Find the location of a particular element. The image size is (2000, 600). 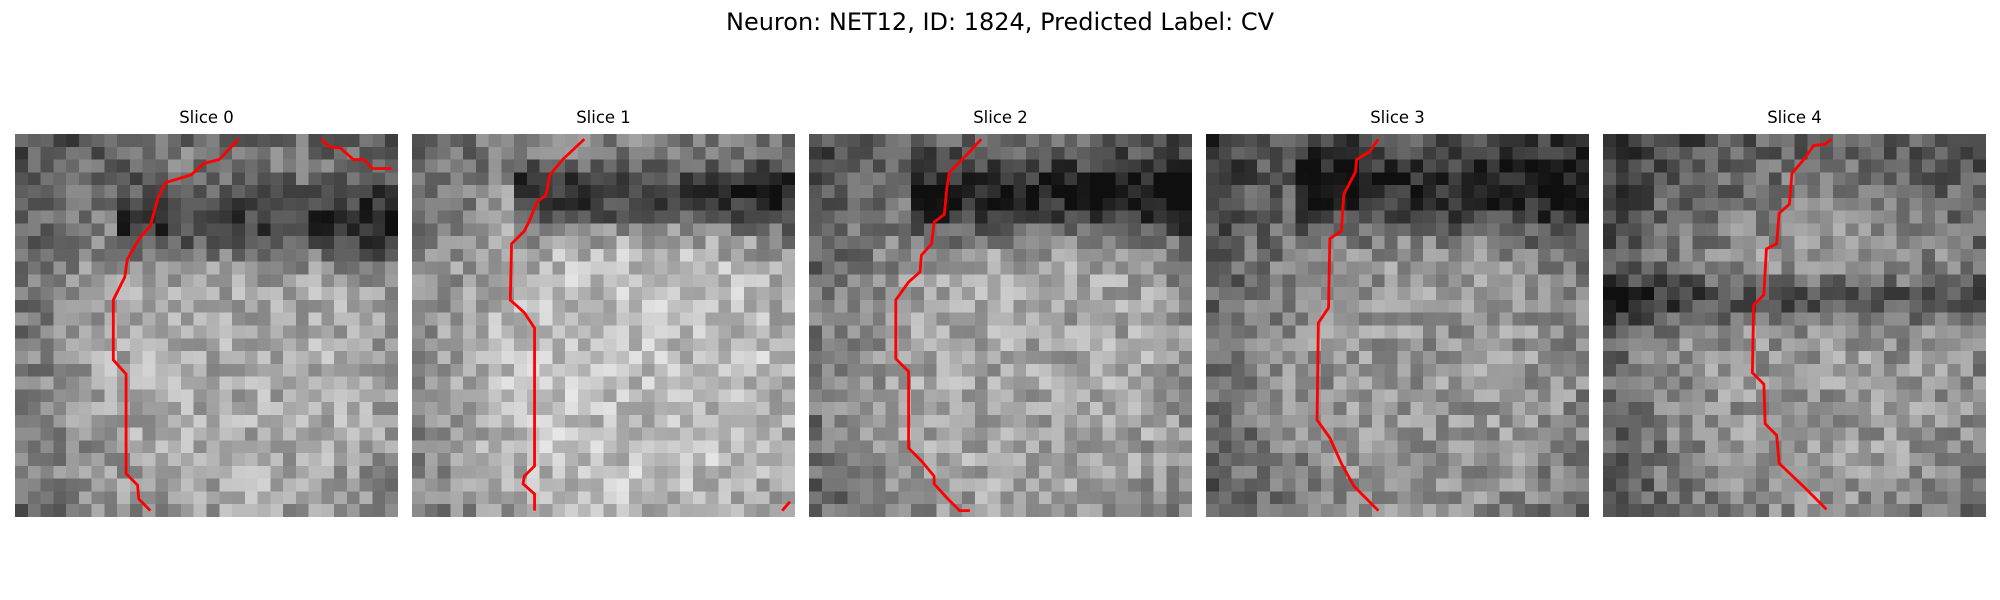

slice-panel-4: Slice 4 is located at coordinates (1794, 313).